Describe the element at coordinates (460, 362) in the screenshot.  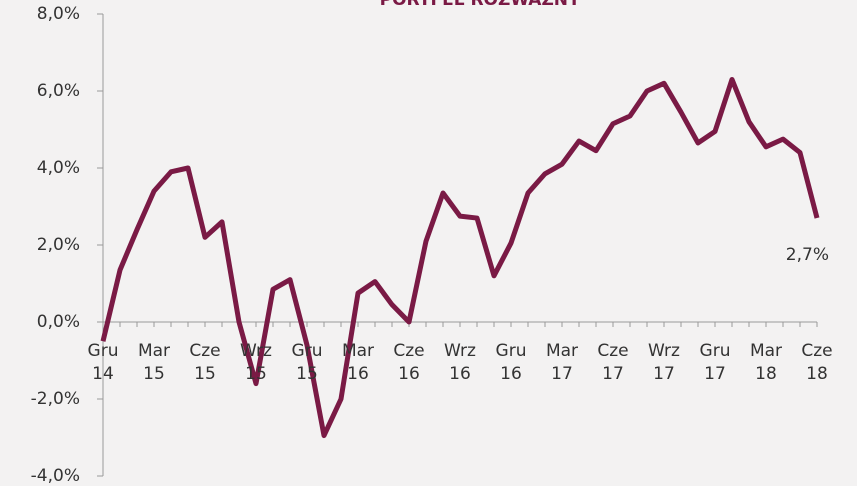
I see `x-tick-label: Wrz 16` at that location.